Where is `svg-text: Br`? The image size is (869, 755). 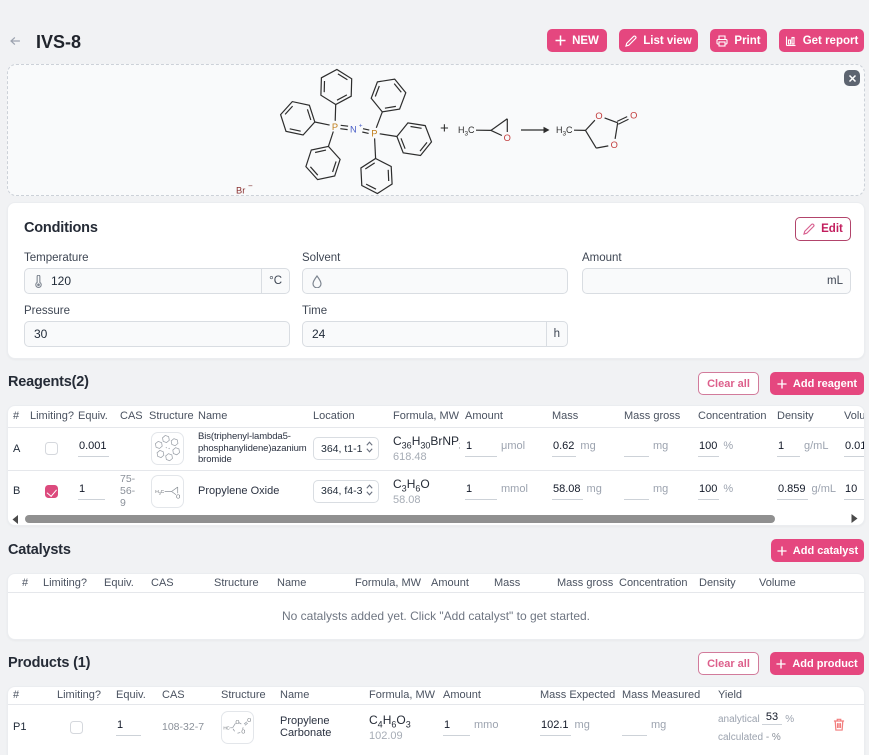
svg-text: Br is located at coordinates (240, 191).